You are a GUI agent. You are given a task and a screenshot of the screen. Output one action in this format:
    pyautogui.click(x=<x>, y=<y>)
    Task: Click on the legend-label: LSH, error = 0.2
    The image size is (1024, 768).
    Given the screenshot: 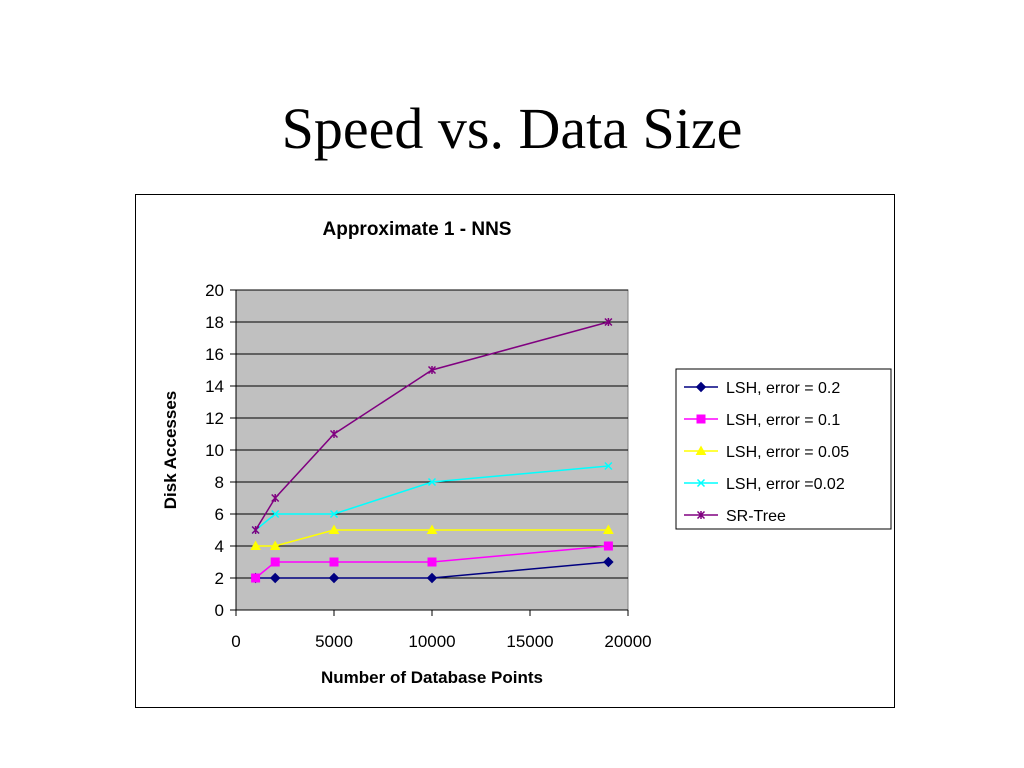 What is the action you would take?
    pyautogui.click(x=783, y=388)
    